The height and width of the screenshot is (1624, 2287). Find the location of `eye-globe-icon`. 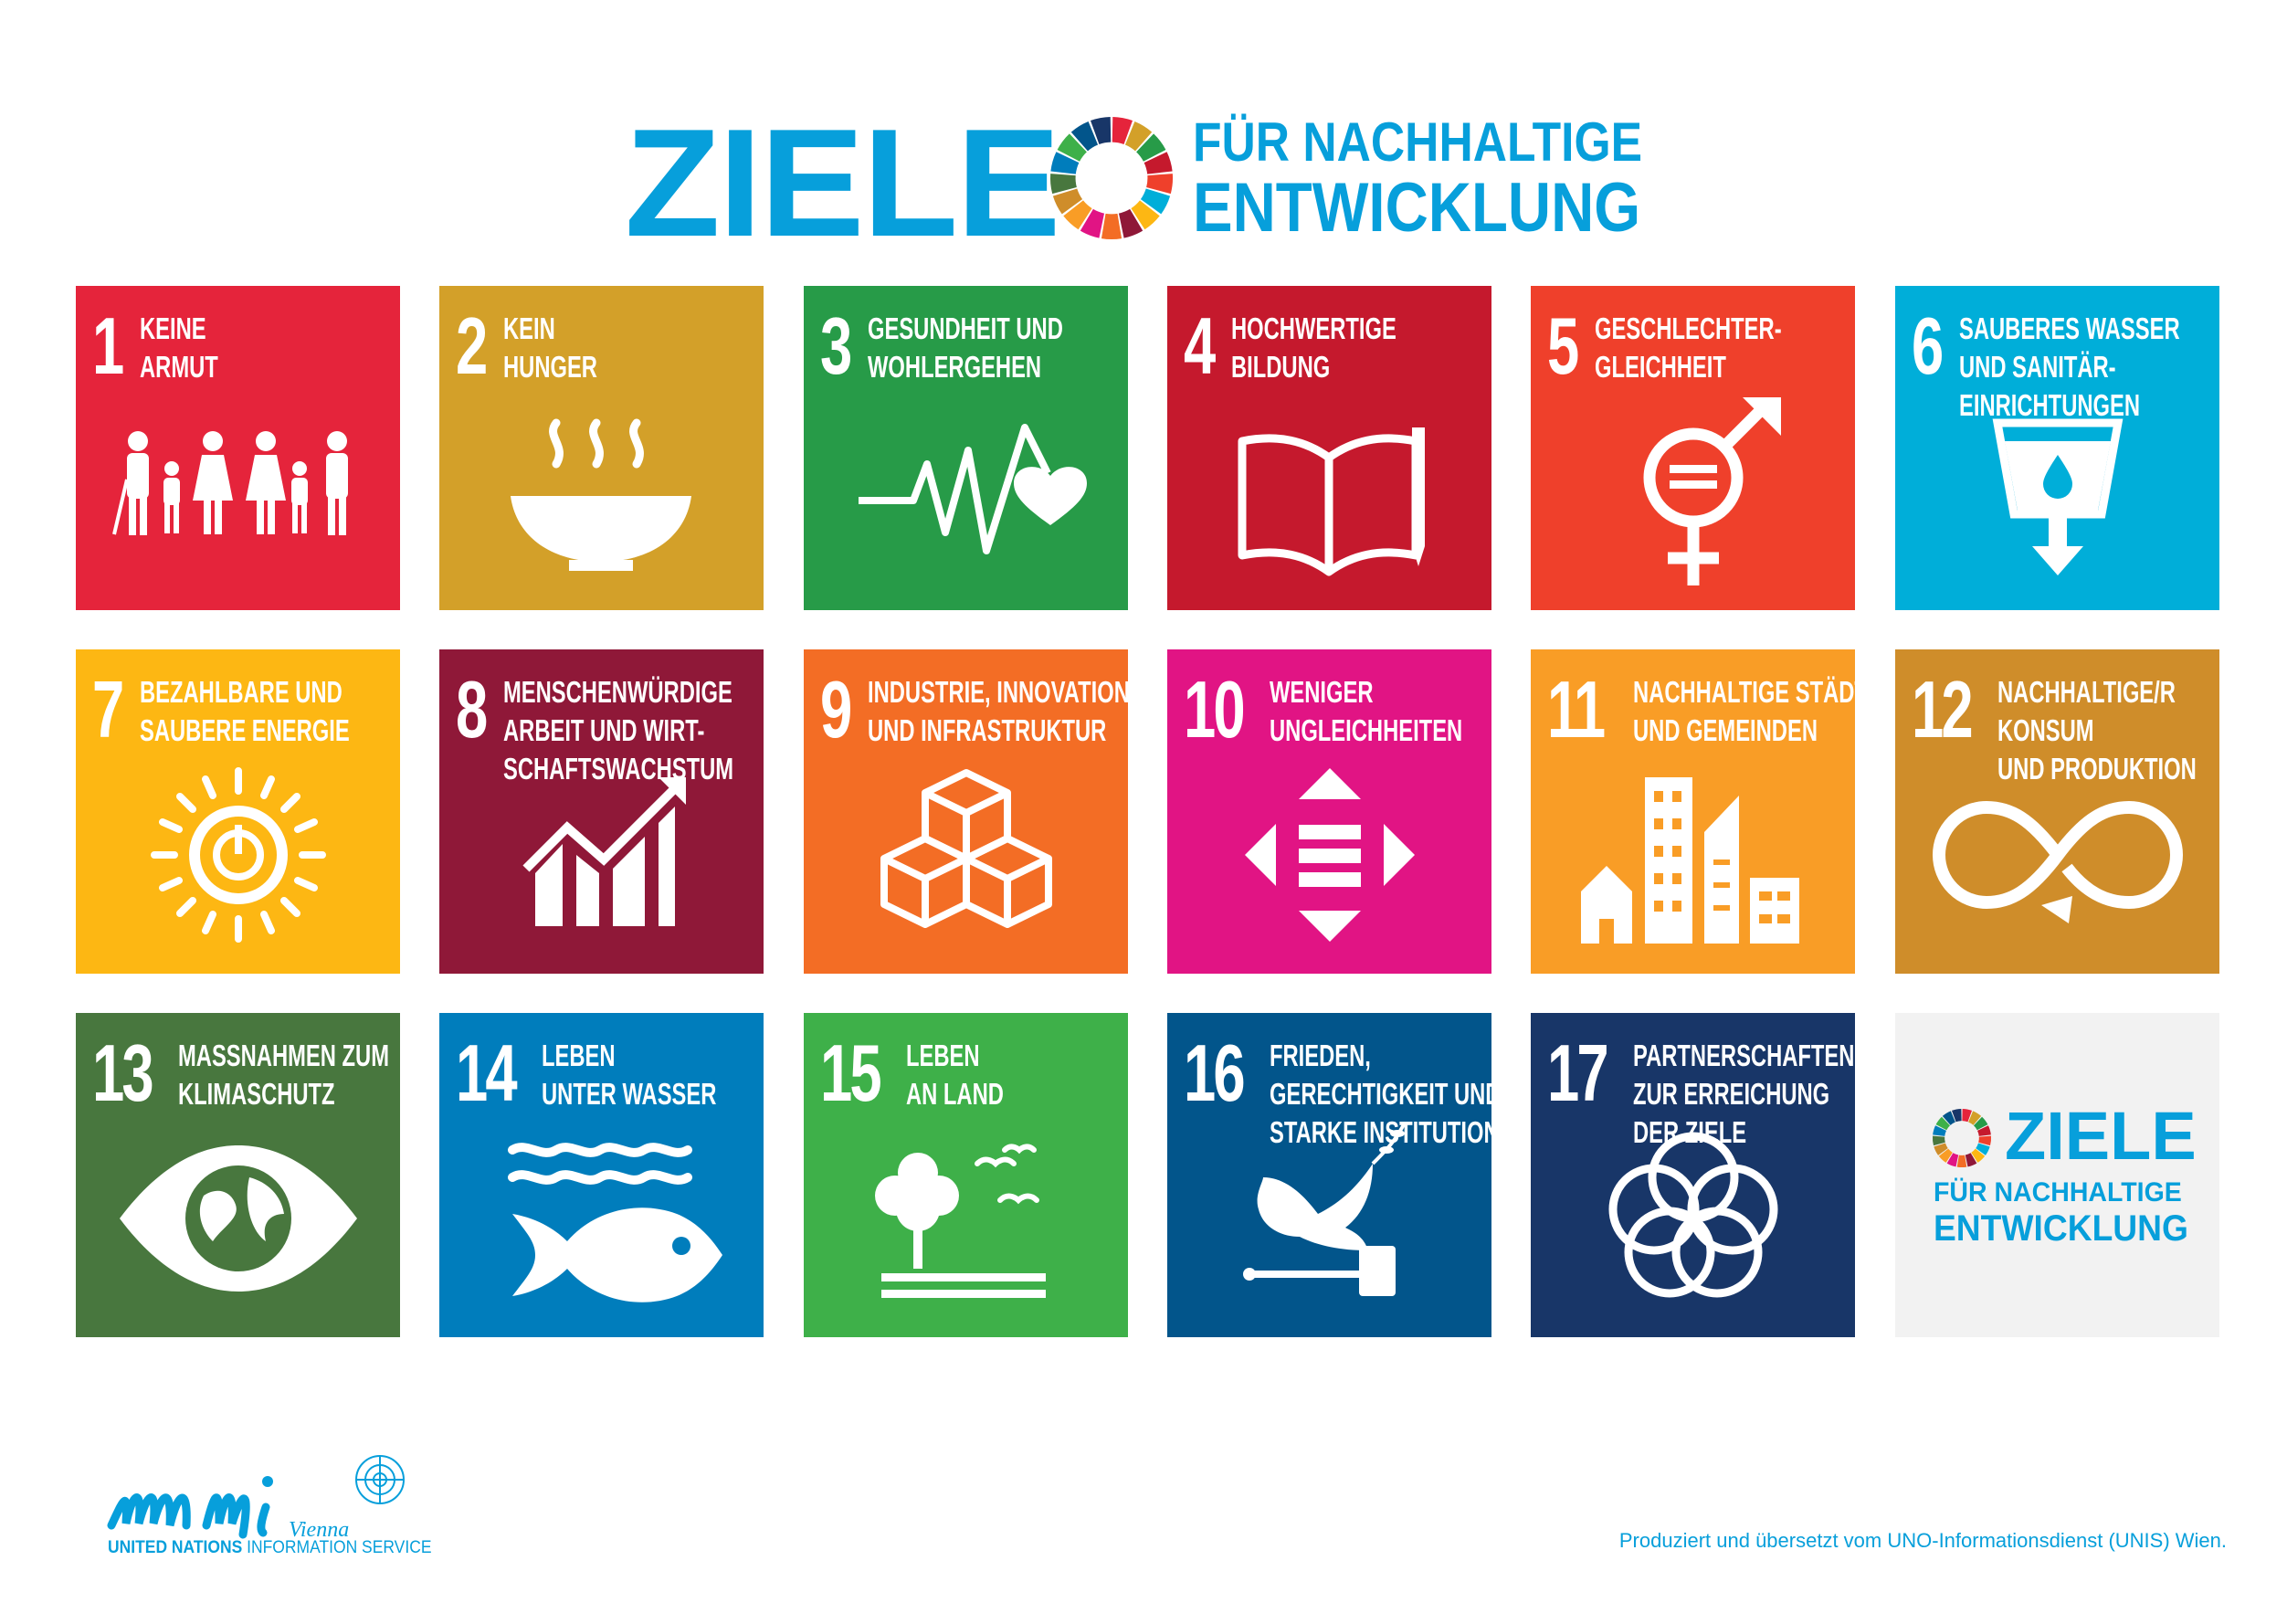

eye-globe-icon is located at coordinates (239, 1218).